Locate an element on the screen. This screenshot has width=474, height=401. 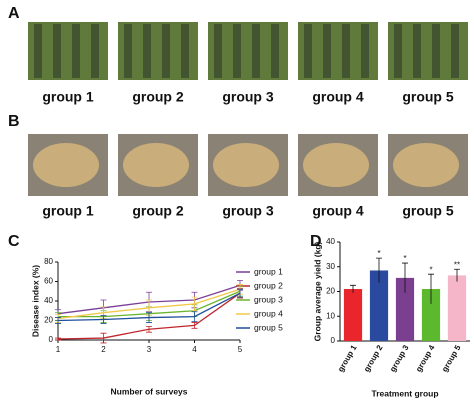
x-tick-label: 5 is located at coordinates (240, 349).